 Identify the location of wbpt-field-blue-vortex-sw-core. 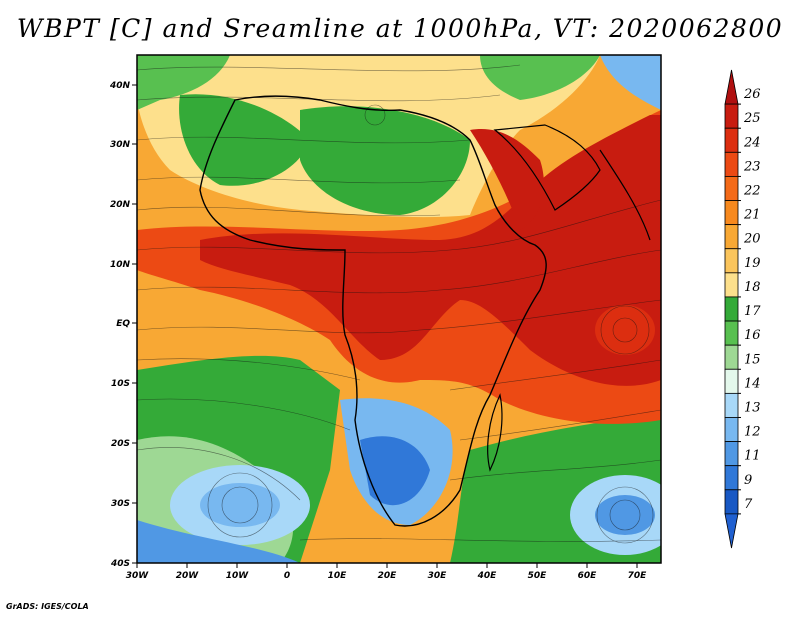
(240, 505).